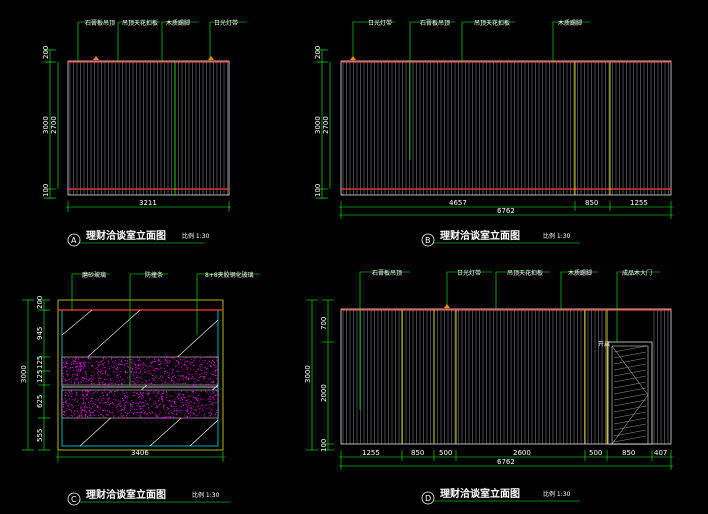 This screenshot has height=514, width=708. I want to click on frosted-texture-c, so click(140, 388).